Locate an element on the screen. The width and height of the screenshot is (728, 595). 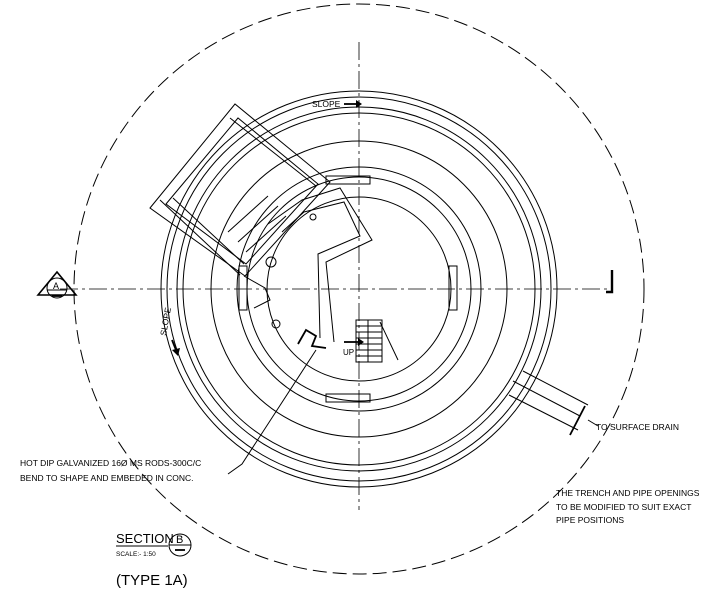
rods-note-line-1: HOT DIP GALVANIZED 16Ø MS RODS-300C/C is located at coordinates (110, 463).